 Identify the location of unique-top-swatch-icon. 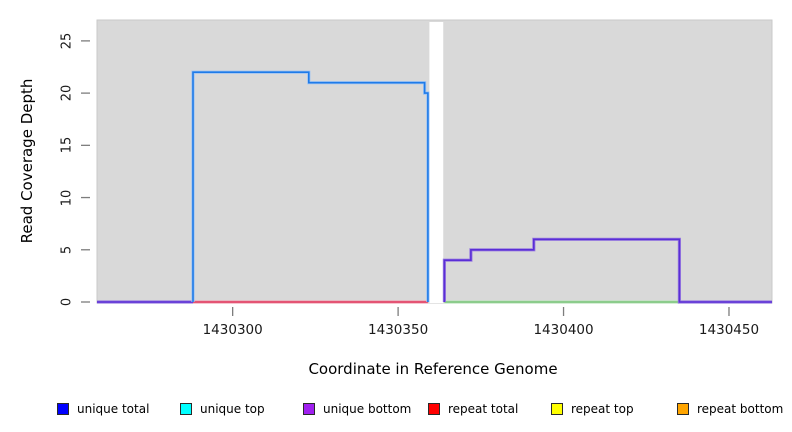
(186, 409).